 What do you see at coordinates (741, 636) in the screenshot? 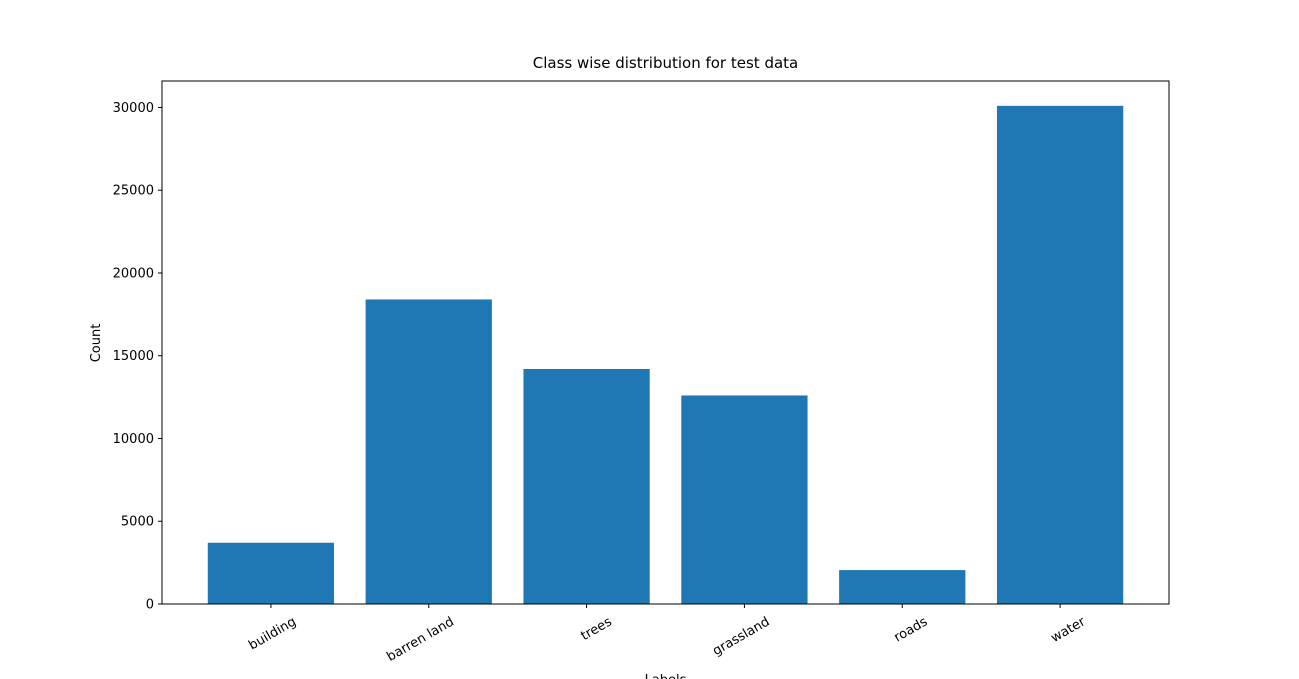
I see `x-tick-label: grassland` at bounding box center [741, 636].